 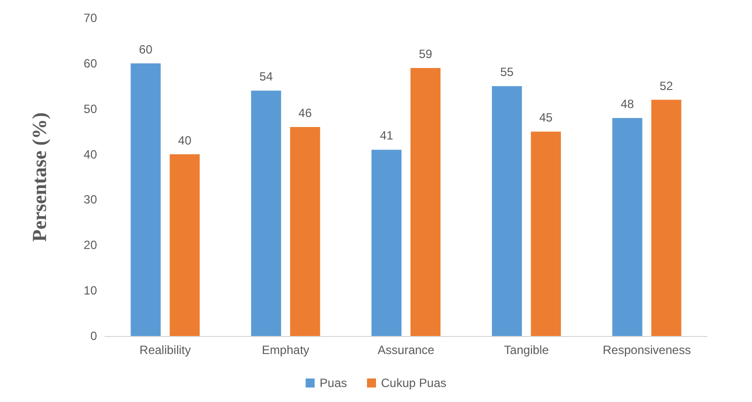 What do you see at coordinates (527, 350) in the screenshot?
I see `x-tick-label: Tangible` at bounding box center [527, 350].